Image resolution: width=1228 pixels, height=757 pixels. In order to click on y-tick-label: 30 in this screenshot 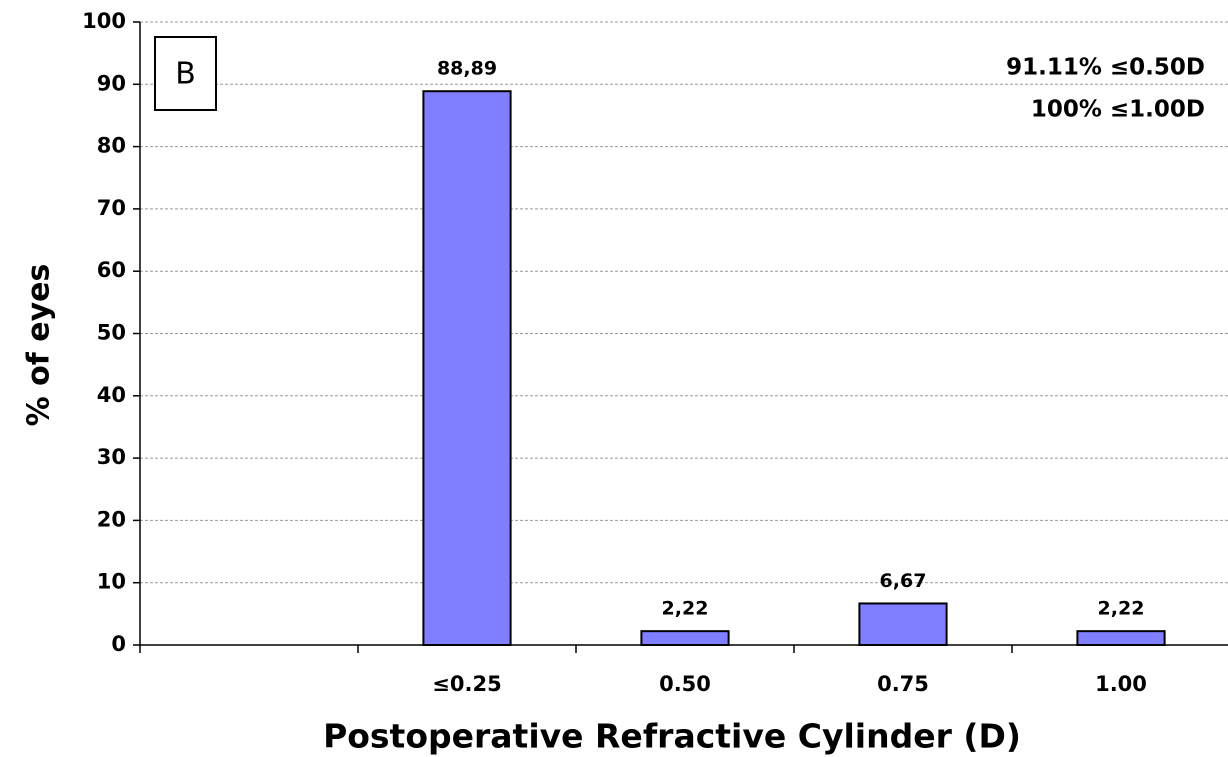, I will do `click(111, 457)`.